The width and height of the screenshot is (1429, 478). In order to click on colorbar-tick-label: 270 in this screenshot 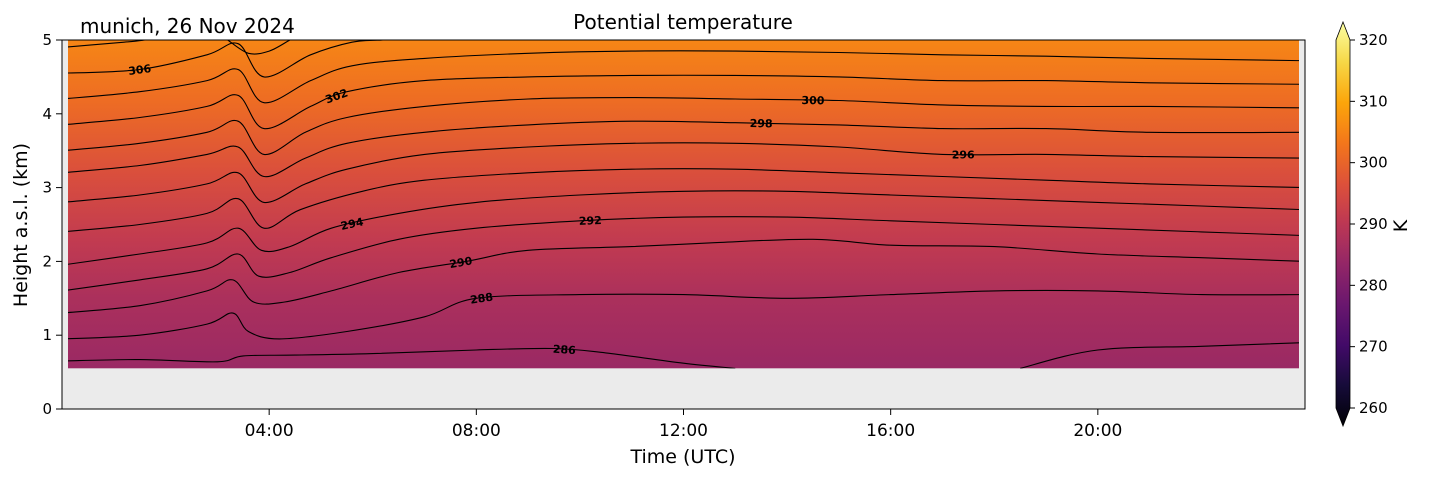, I will do `click(1373, 347)`.